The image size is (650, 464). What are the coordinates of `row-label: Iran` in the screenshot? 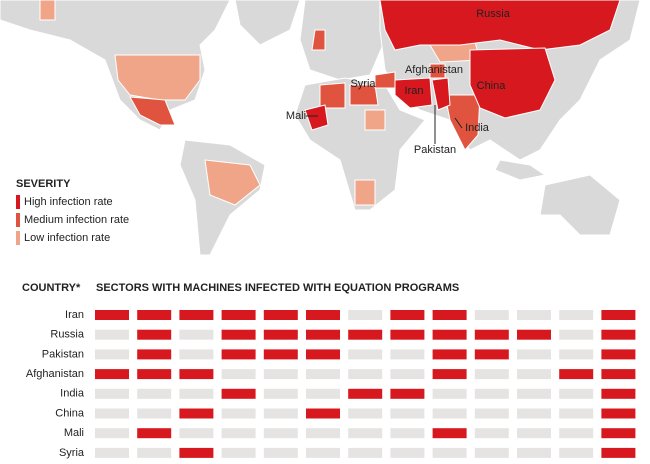 It's located at (74, 315).